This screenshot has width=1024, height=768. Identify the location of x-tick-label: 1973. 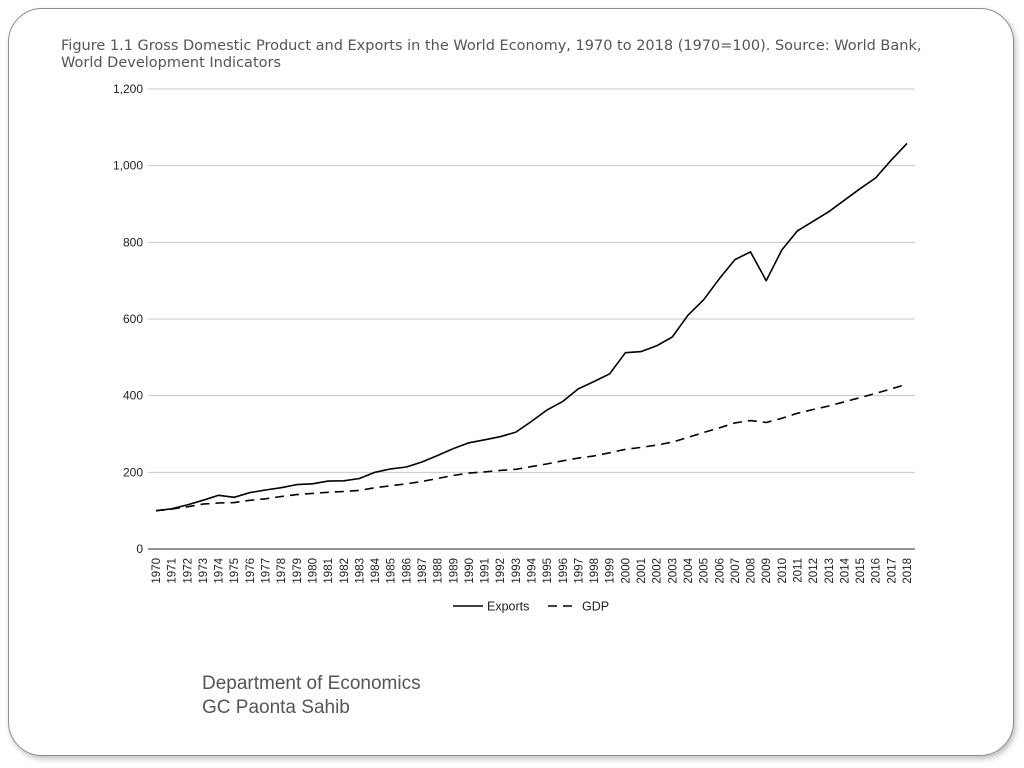
(204, 571).